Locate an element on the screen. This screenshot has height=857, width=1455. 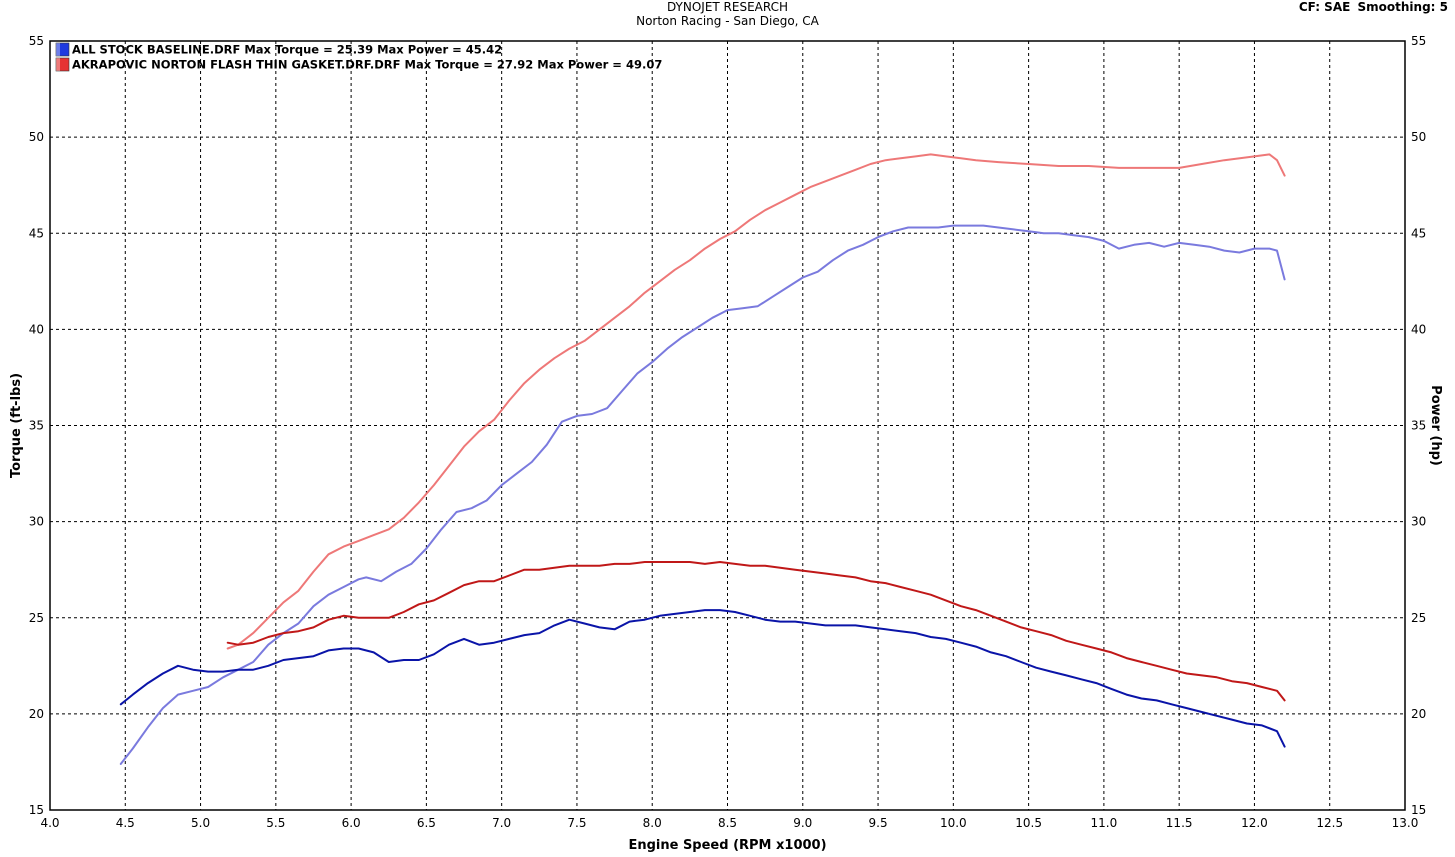
x-tick-label: 13.0 is located at coordinates (1405, 823).